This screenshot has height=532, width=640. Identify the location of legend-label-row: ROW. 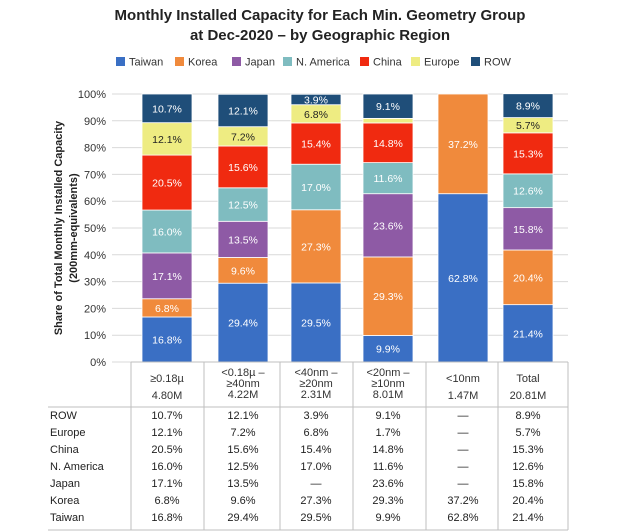
(498, 63).